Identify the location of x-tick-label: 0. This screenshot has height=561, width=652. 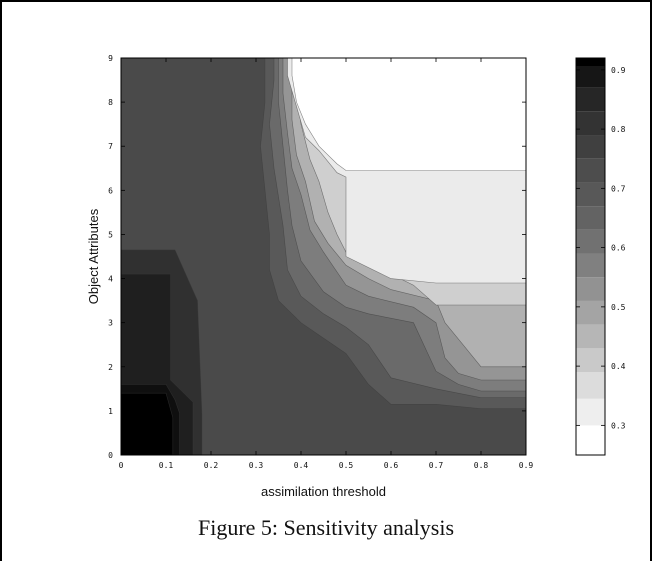
(121, 465).